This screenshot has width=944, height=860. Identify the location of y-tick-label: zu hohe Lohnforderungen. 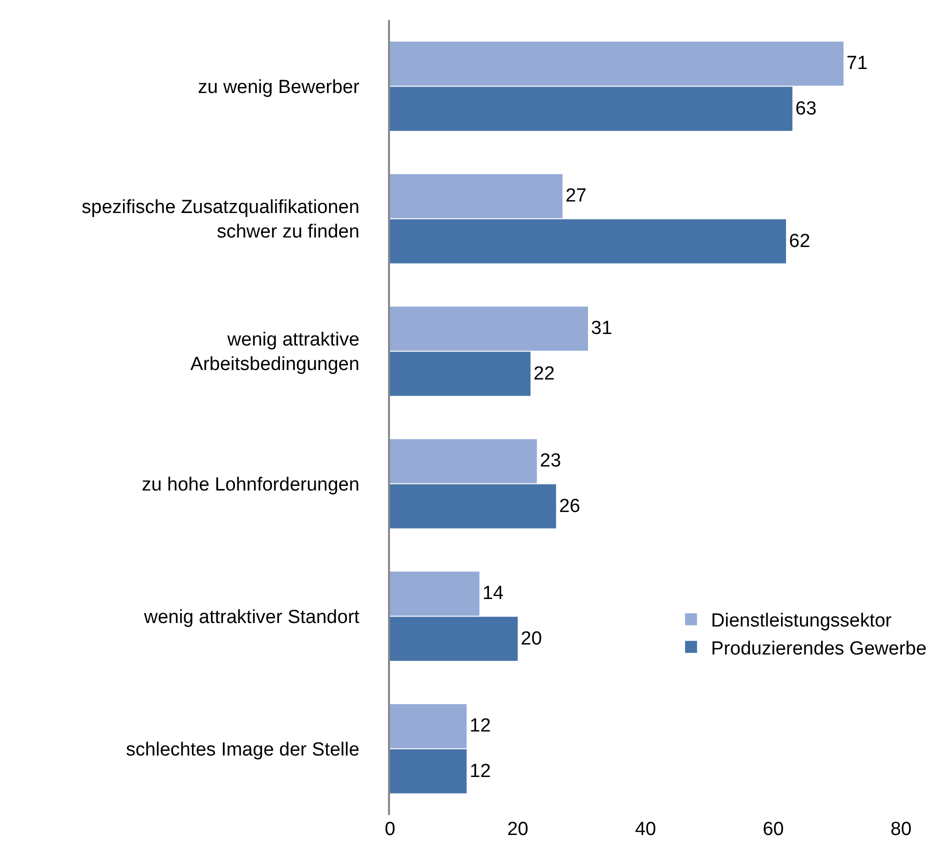
(251, 485).